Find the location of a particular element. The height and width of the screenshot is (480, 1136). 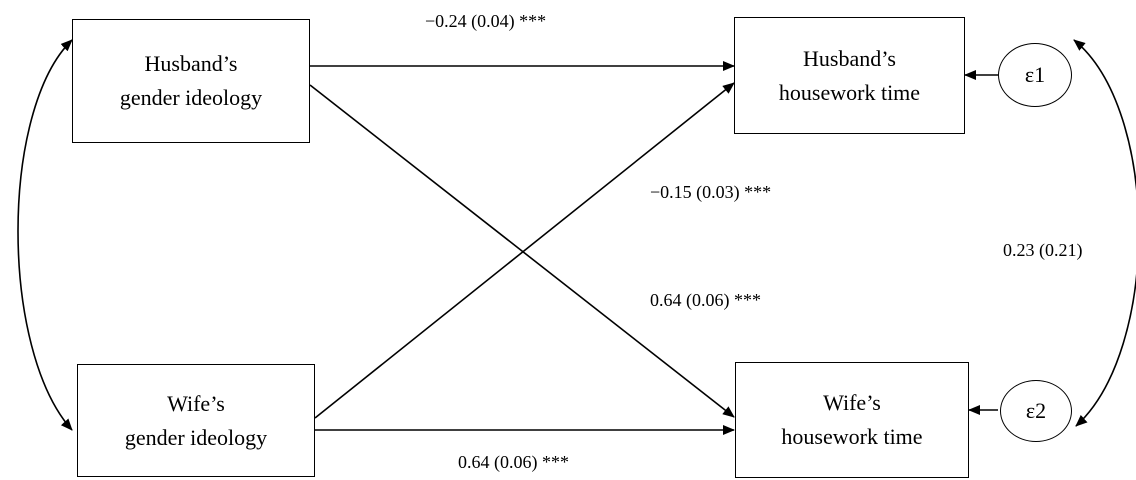

husband-gender-ideology-box: Husband’s gender ideology is located at coordinates (191, 81).